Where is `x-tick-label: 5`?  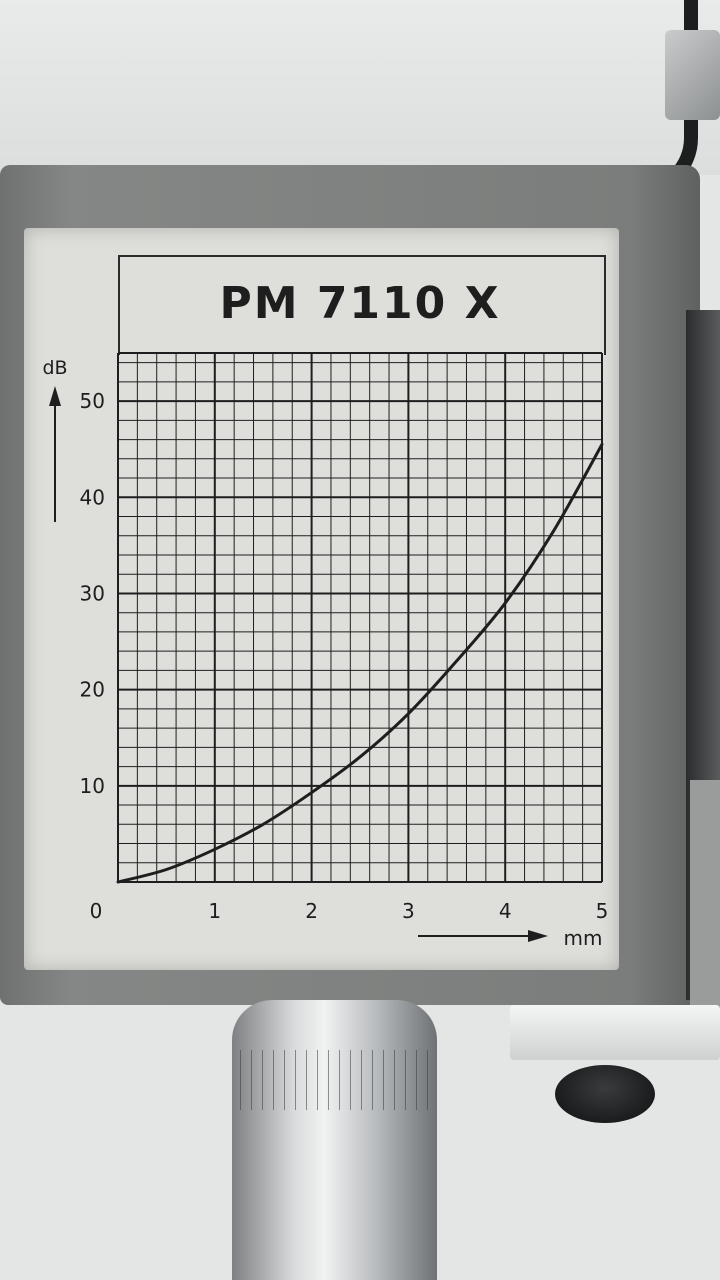
x-tick-label: 5 is located at coordinates (602, 911).